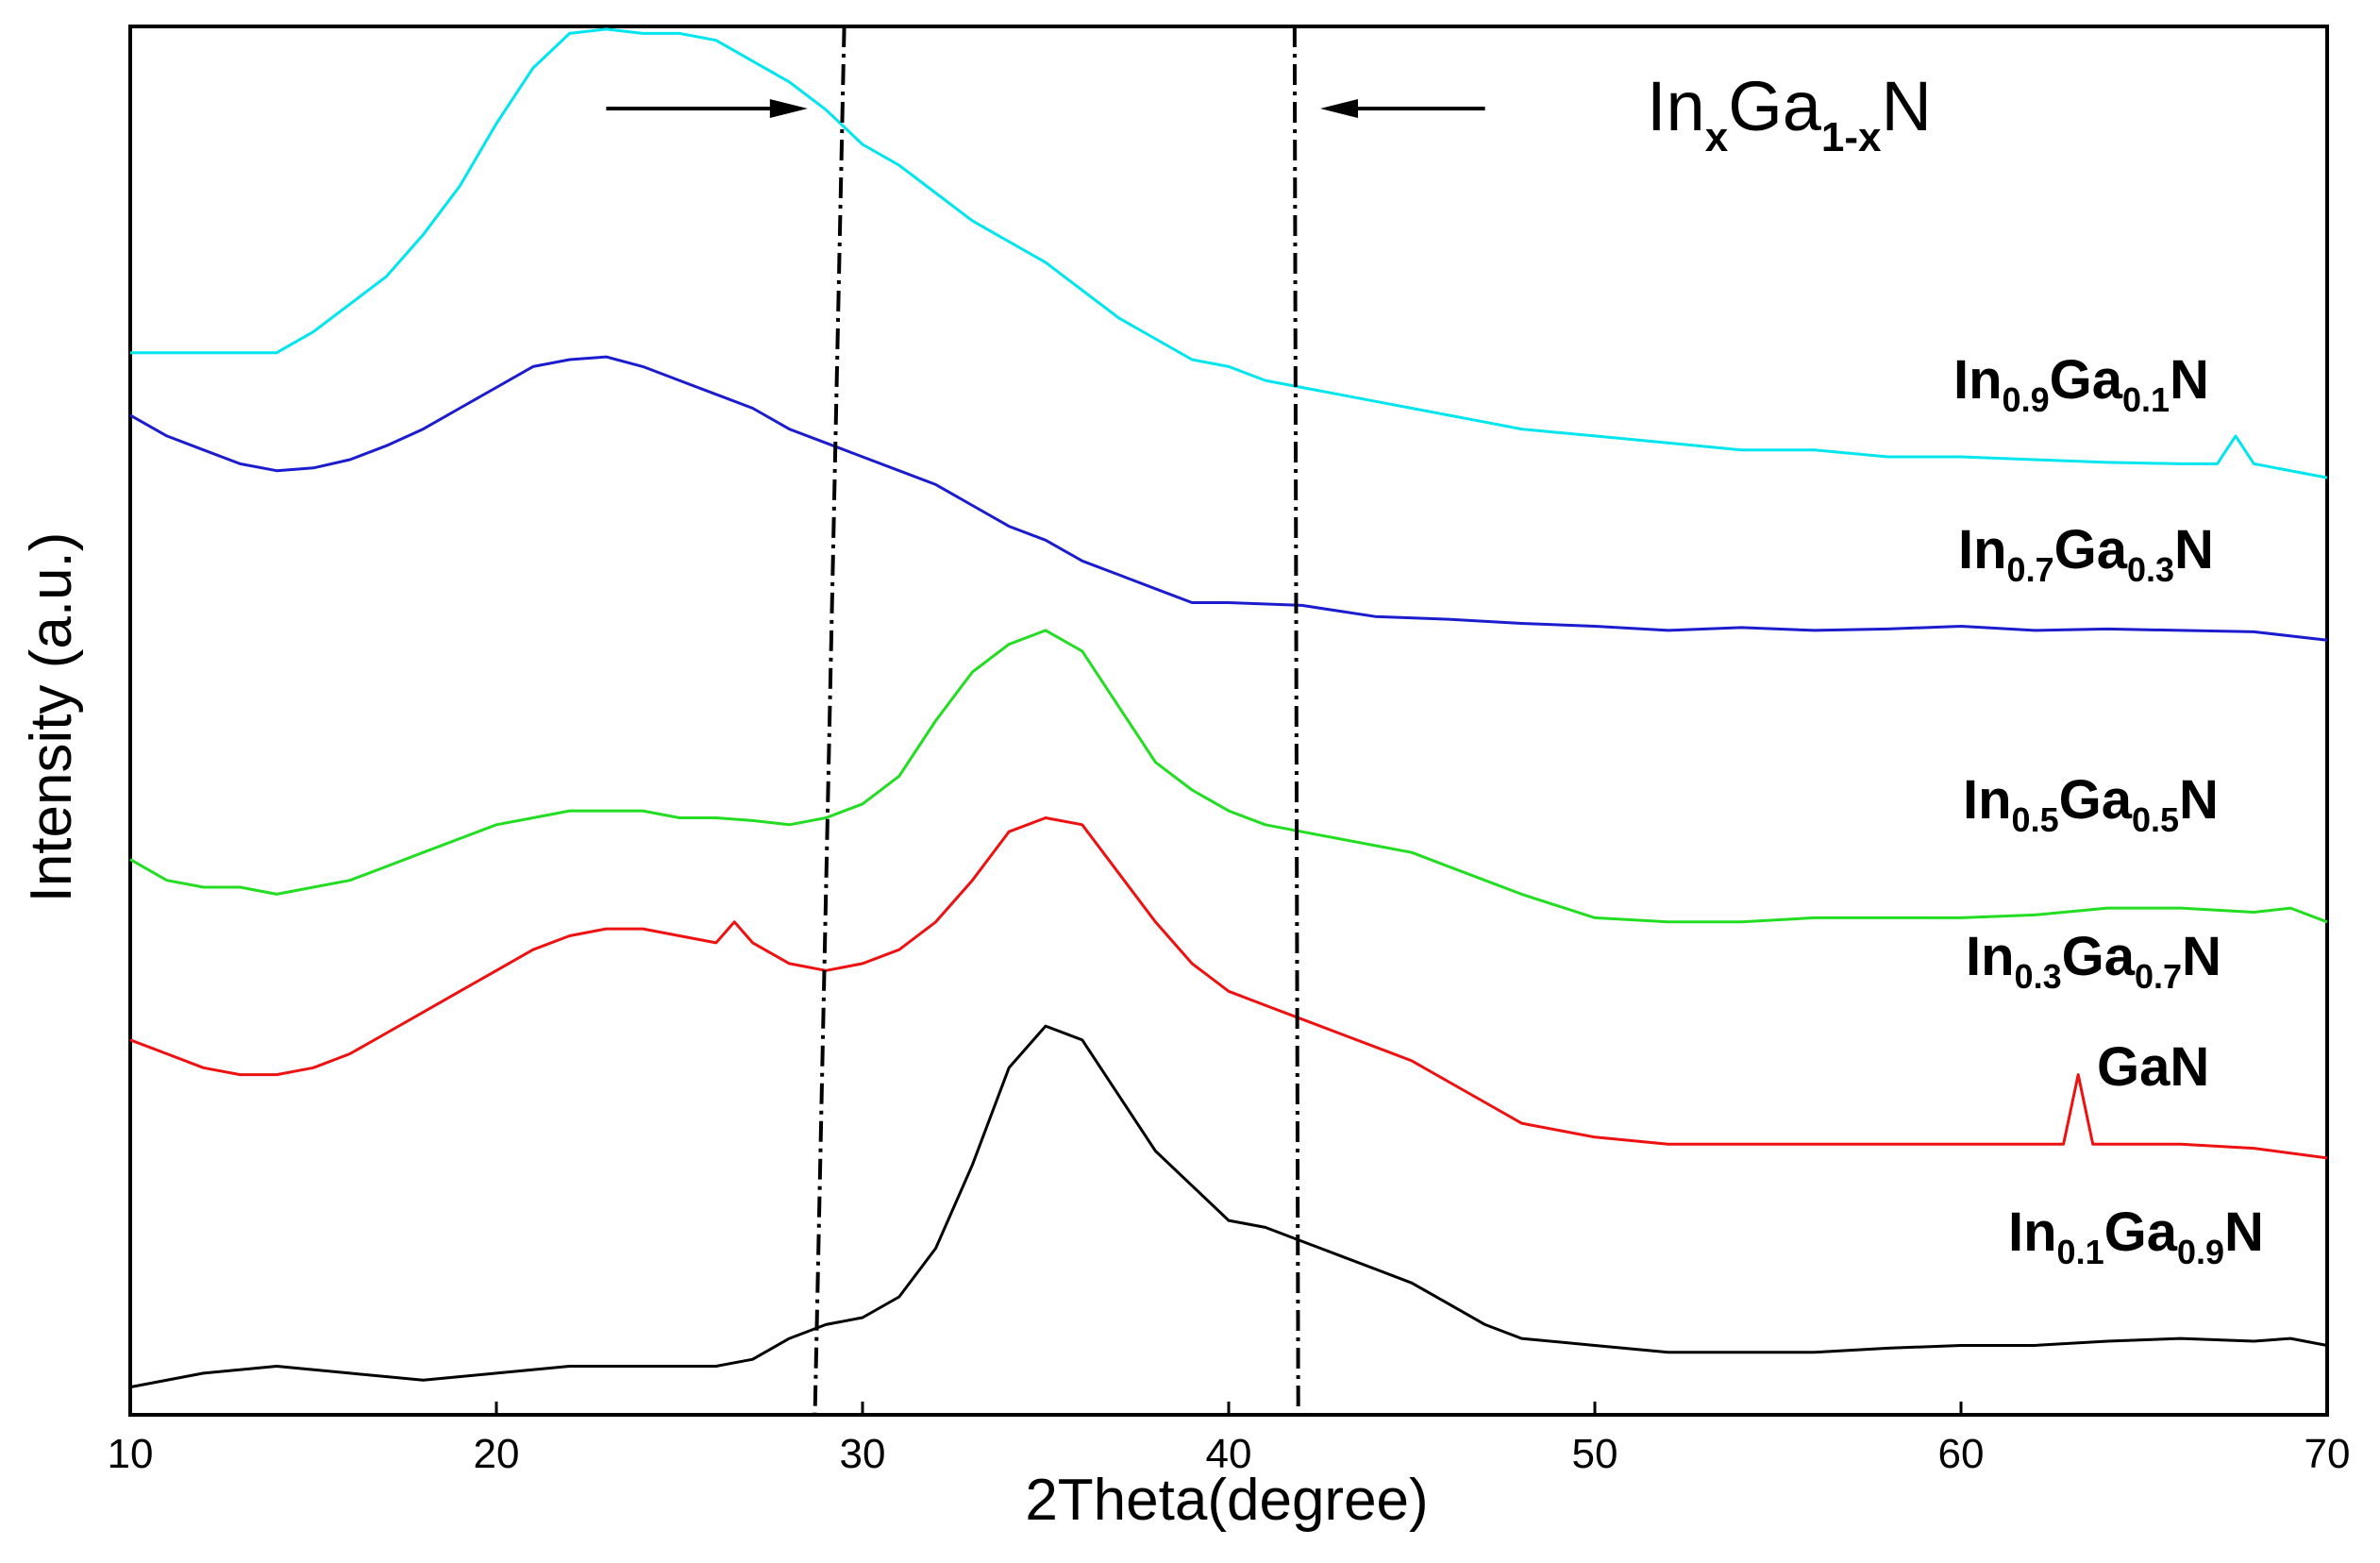 The width and height of the screenshot is (2380, 1563). I want to click on shift-arrow-right, so click(707, 108).